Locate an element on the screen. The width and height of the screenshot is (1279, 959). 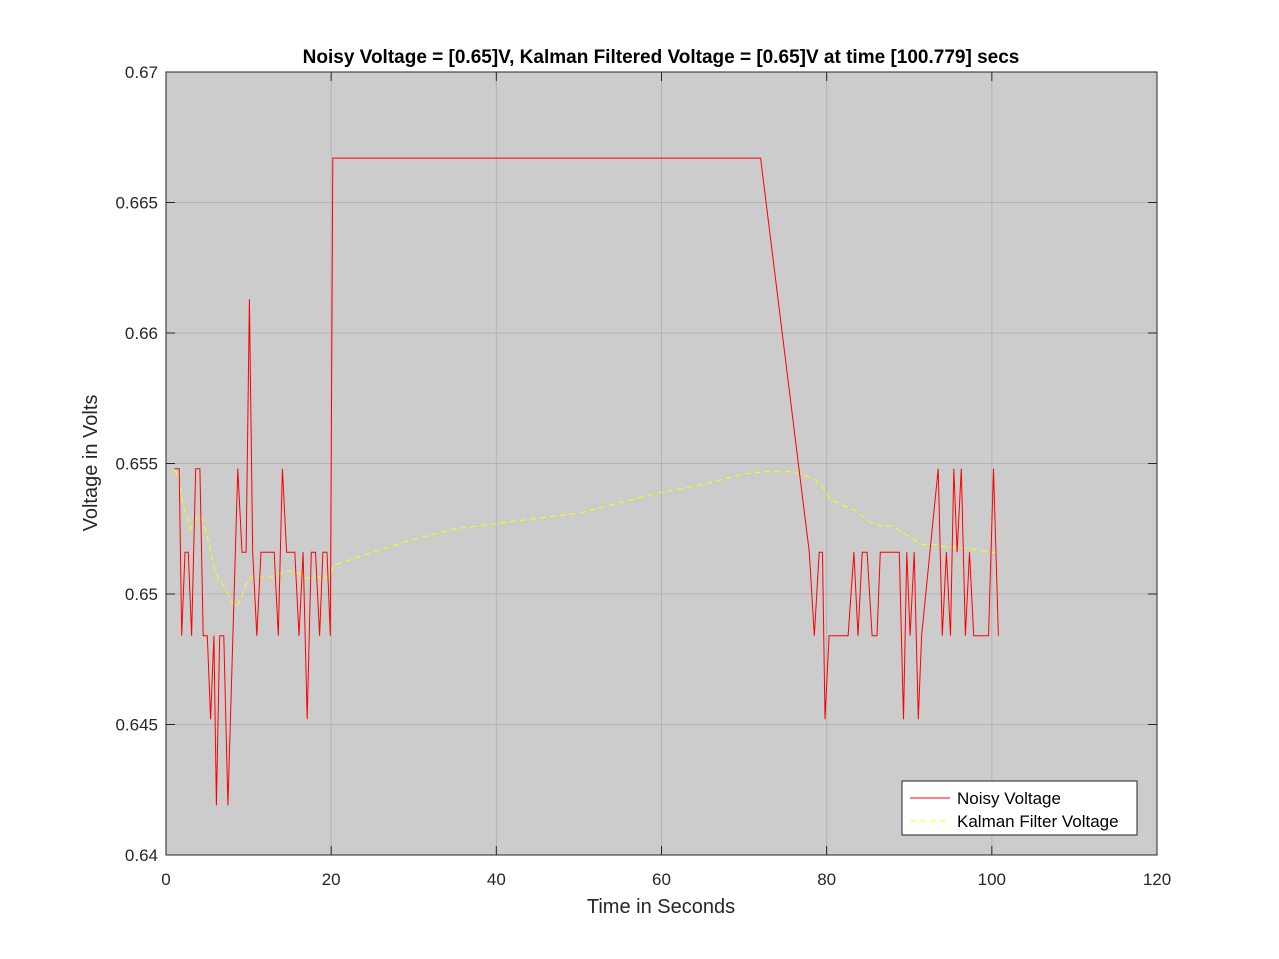
y-tick-label: 0.665 is located at coordinates (136, 203).